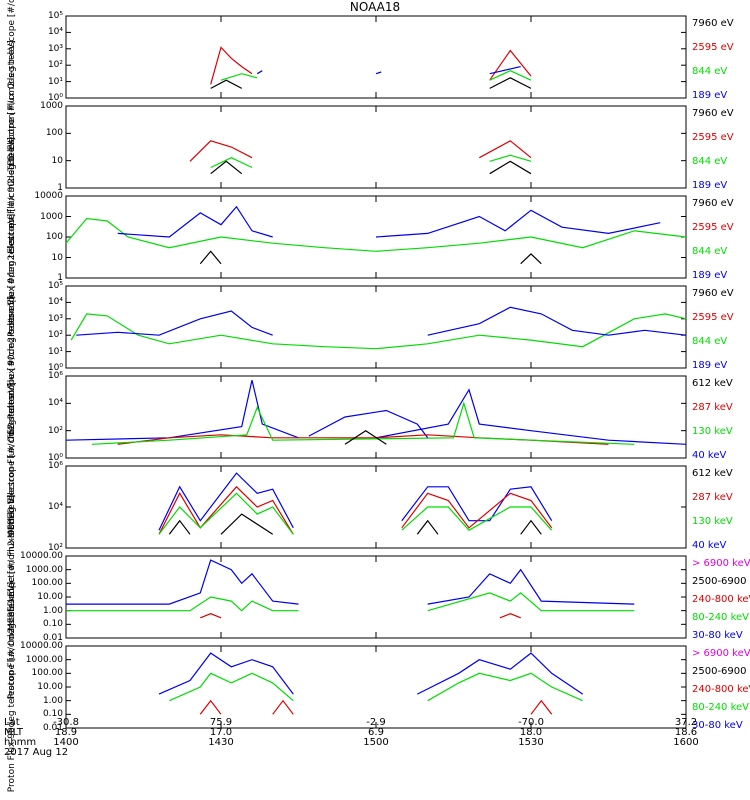 The height and width of the screenshot is (800, 750). What do you see at coordinates (719, 581) in the screenshot?
I see `legend-entry: 2500-6900` at bounding box center [719, 581].